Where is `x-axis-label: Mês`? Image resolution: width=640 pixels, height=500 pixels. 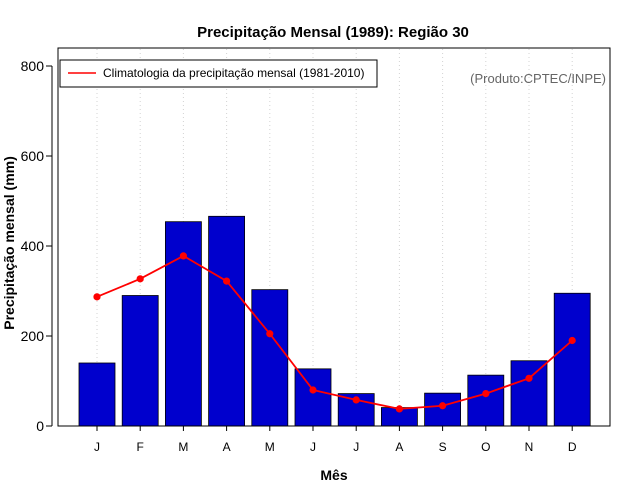
x-axis-label: Mês is located at coordinates (333, 475).